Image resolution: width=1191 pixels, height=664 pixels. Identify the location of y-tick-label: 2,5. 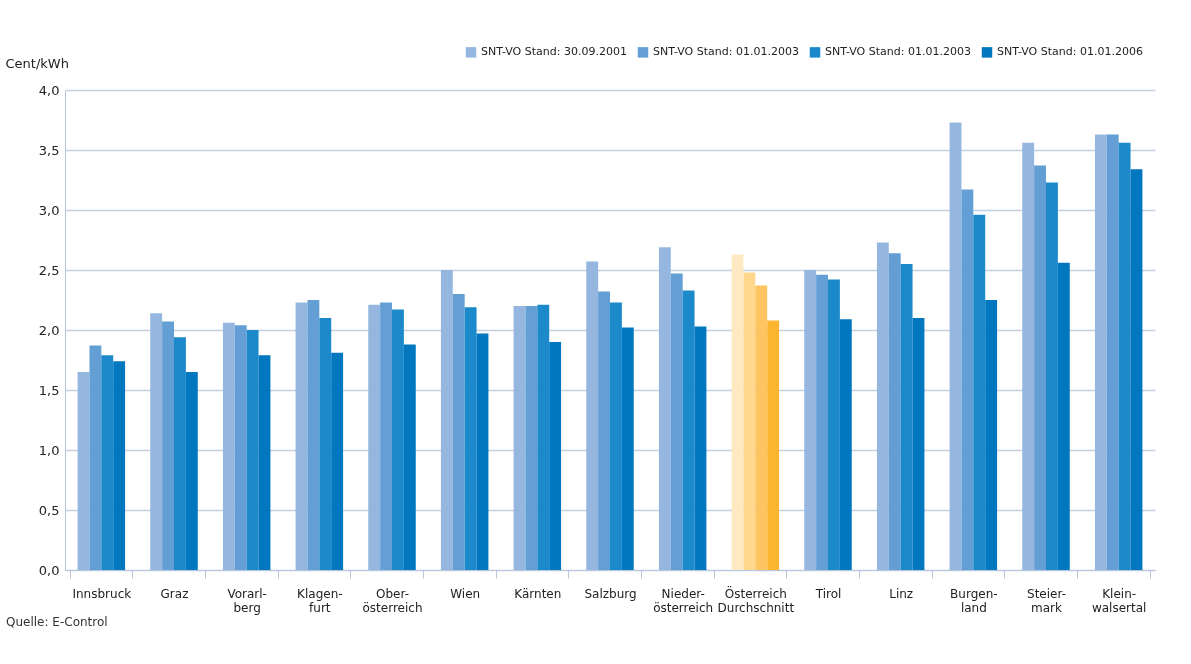
(49, 270).